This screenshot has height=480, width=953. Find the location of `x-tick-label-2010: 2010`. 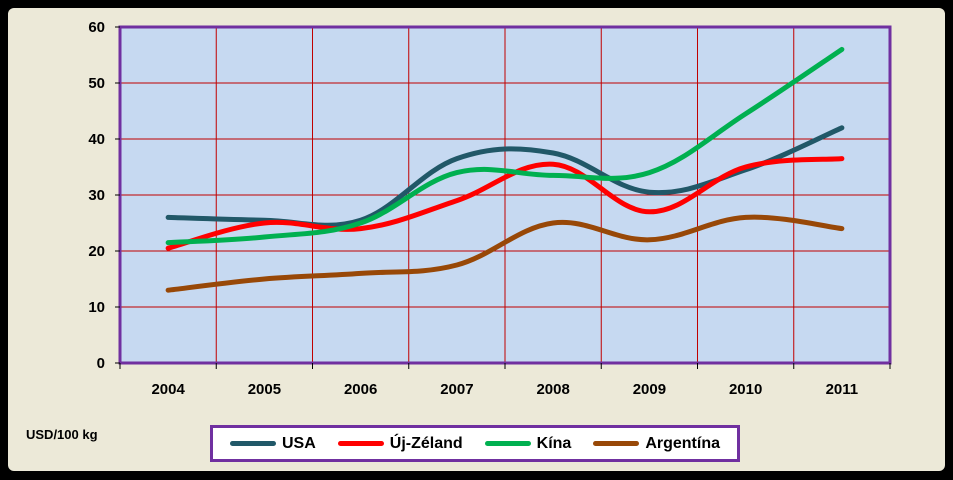

x-tick-label-2010: 2010 is located at coordinates (745, 389).